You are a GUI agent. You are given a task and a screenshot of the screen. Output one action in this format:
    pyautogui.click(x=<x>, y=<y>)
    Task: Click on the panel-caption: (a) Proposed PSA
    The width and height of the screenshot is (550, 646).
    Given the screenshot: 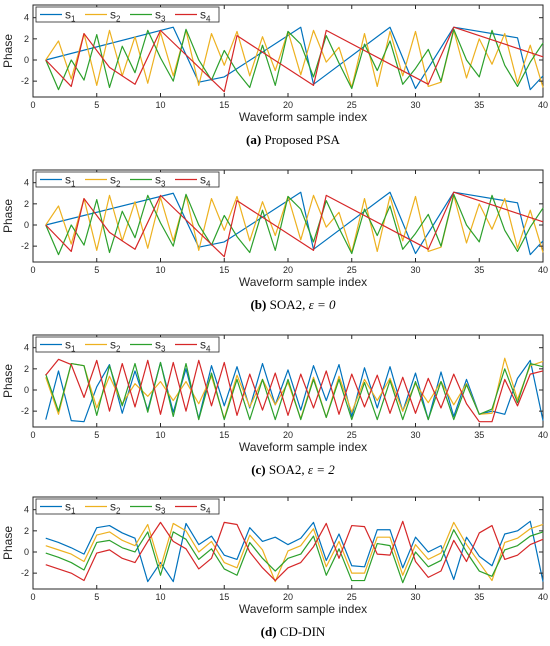 What is the action you would take?
    pyautogui.click(x=293, y=139)
    